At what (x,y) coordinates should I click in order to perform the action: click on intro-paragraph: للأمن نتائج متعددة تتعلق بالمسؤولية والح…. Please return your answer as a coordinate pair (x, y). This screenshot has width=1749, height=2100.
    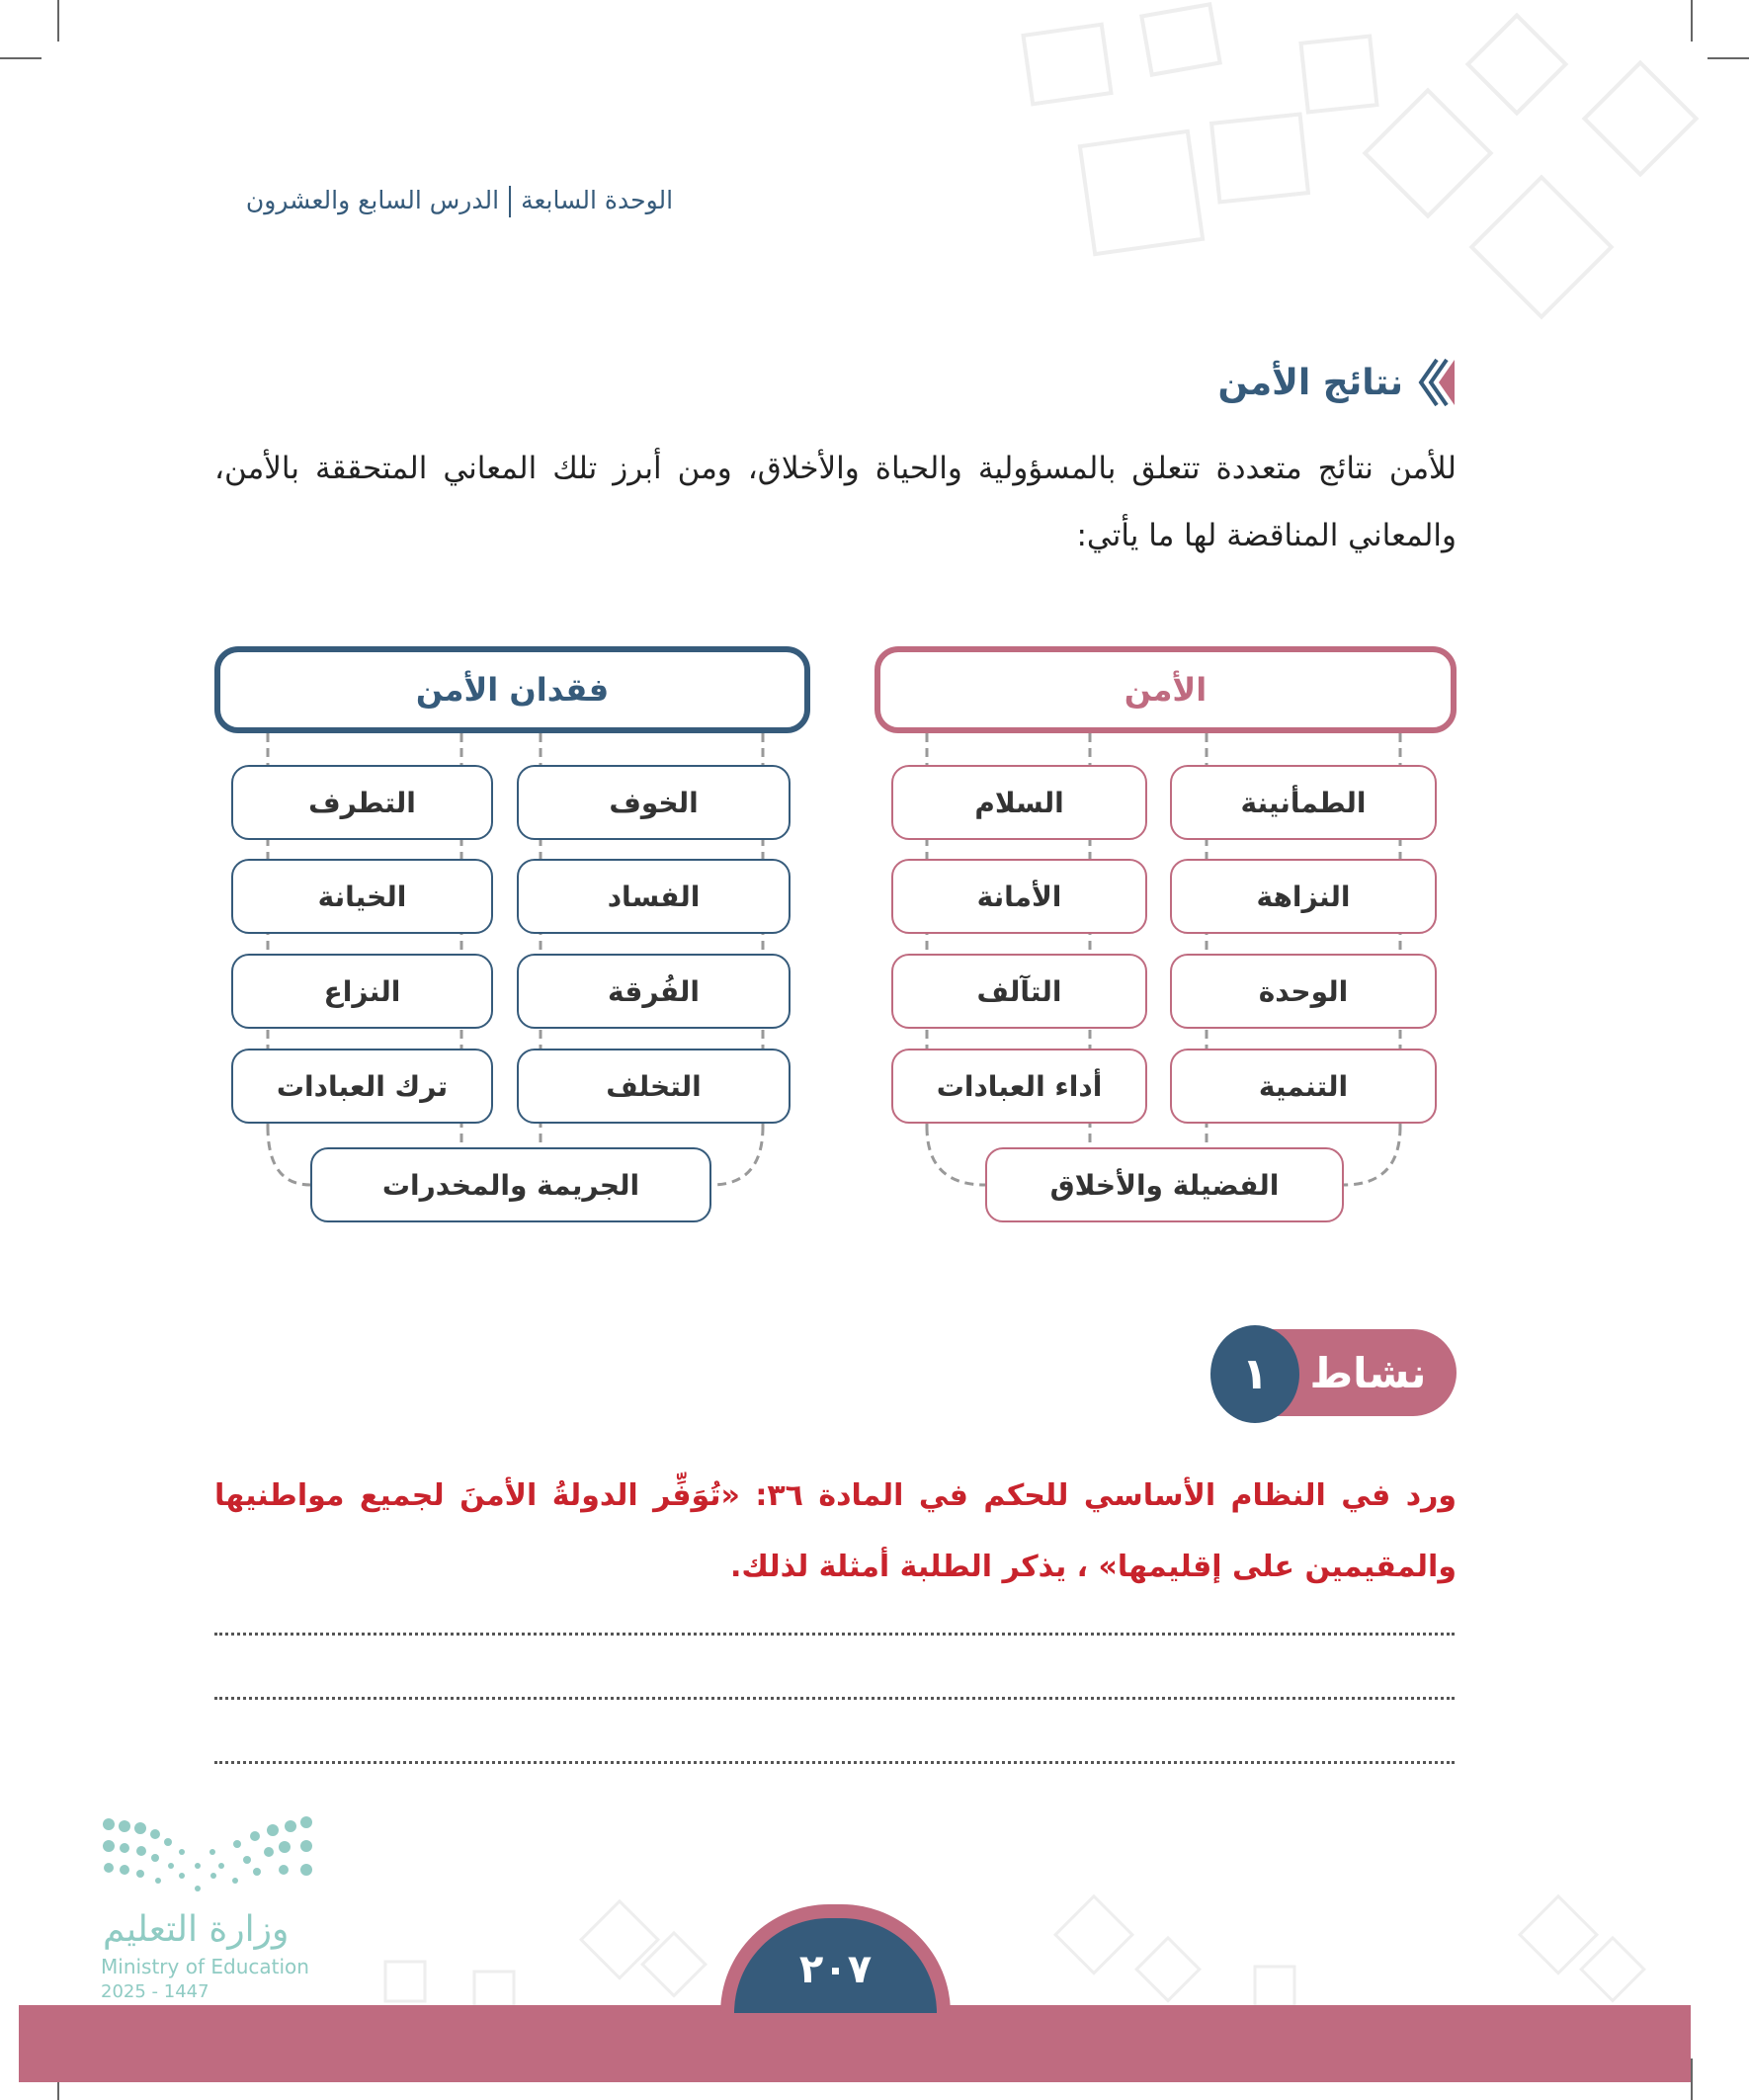
    Looking at the image, I should click on (835, 502).